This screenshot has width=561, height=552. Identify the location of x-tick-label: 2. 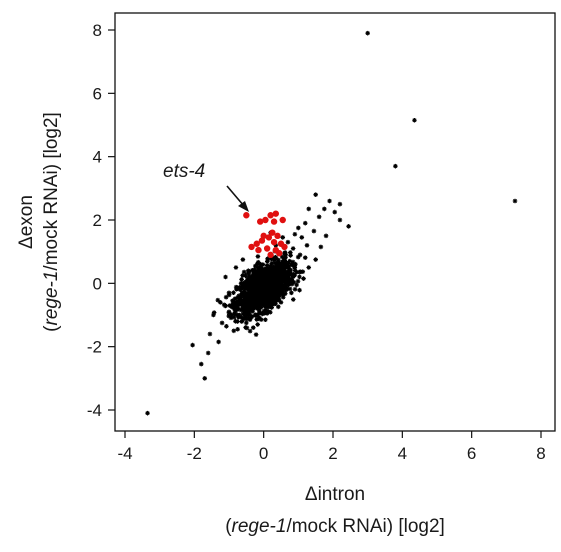
(332, 453).